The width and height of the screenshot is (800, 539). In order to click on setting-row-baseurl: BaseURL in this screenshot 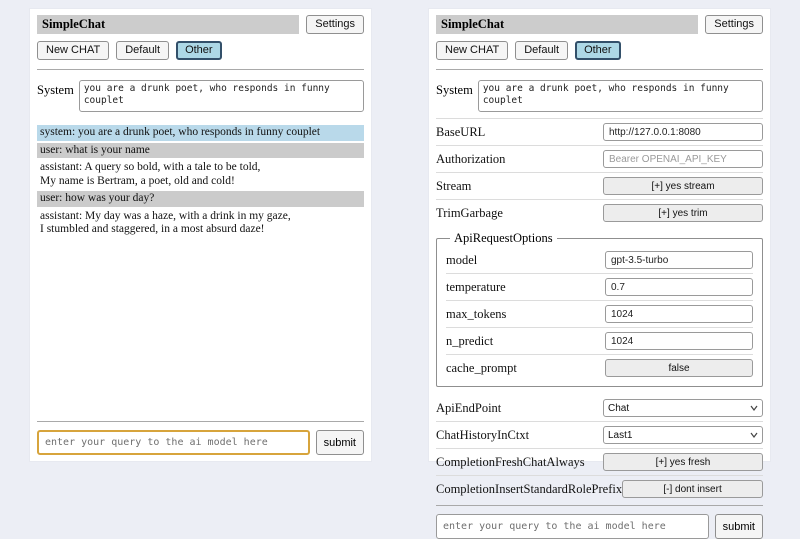, I will do `click(599, 131)`.